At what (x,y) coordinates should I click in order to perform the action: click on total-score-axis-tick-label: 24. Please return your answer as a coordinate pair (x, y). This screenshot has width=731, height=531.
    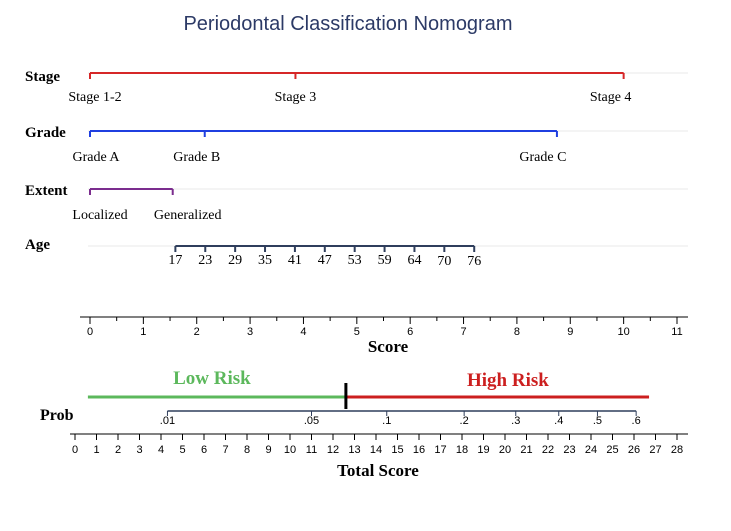
    Looking at the image, I should click on (591, 450).